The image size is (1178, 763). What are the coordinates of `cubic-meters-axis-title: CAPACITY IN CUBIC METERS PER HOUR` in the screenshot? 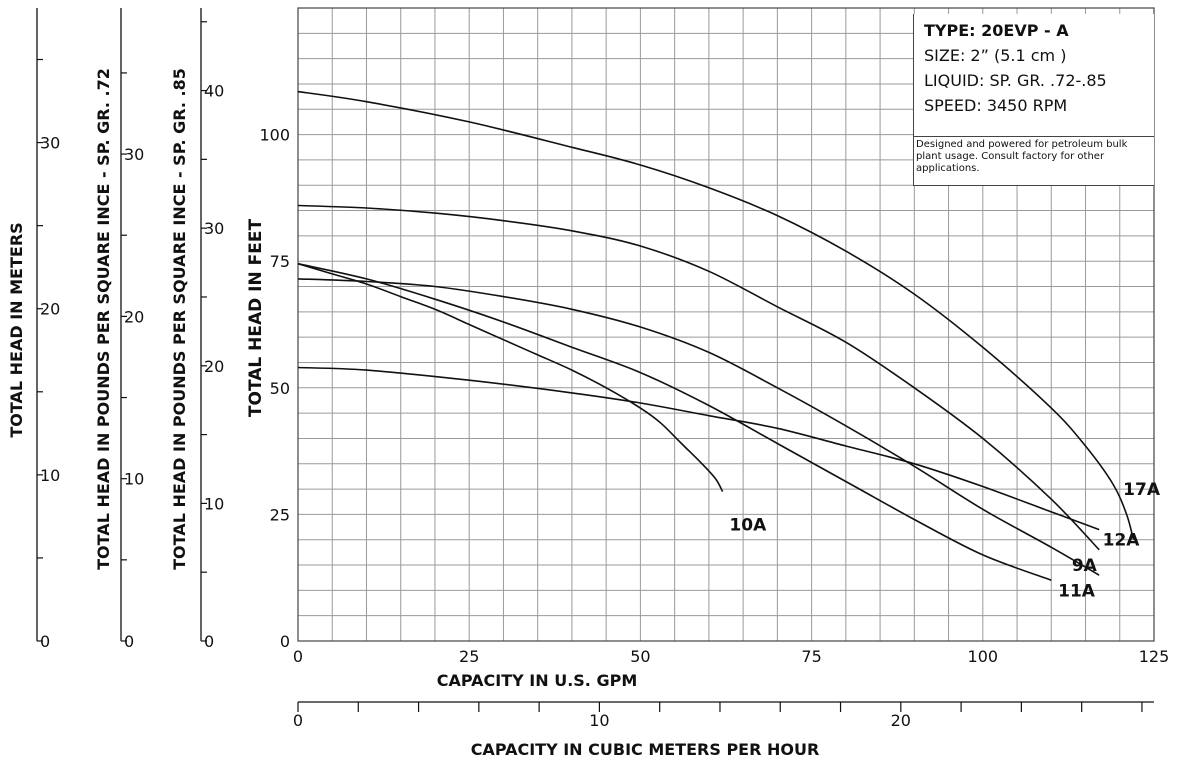 It's located at (645, 749).